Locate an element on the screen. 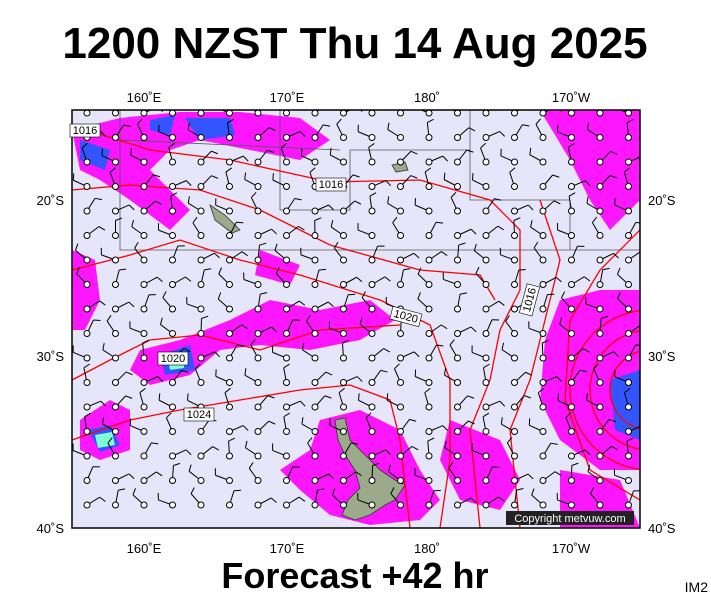 The height and width of the screenshot is (600, 711). right-axis-label: 40˚S is located at coordinates (662, 528).